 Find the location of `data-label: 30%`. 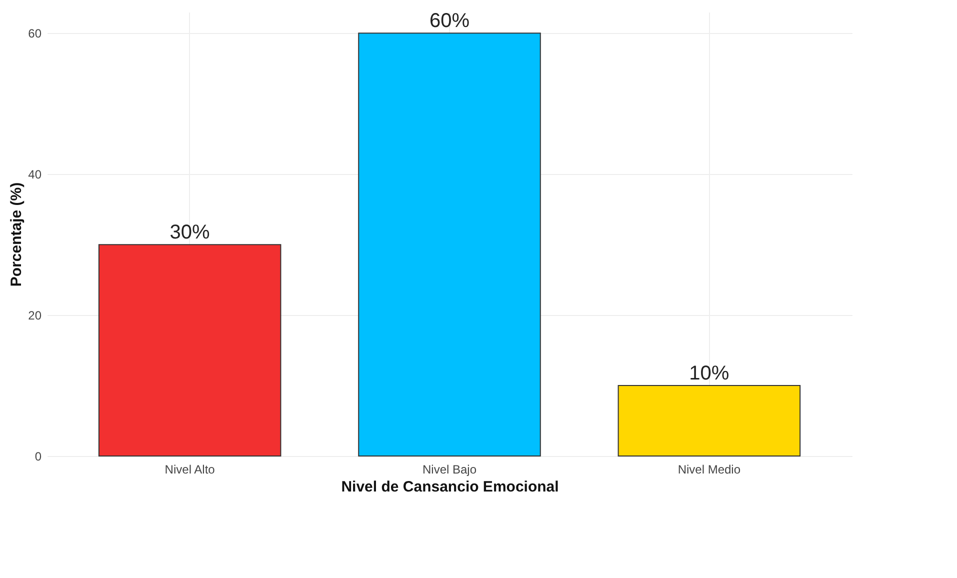

data-label: 30% is located at coordinates (190, 233).